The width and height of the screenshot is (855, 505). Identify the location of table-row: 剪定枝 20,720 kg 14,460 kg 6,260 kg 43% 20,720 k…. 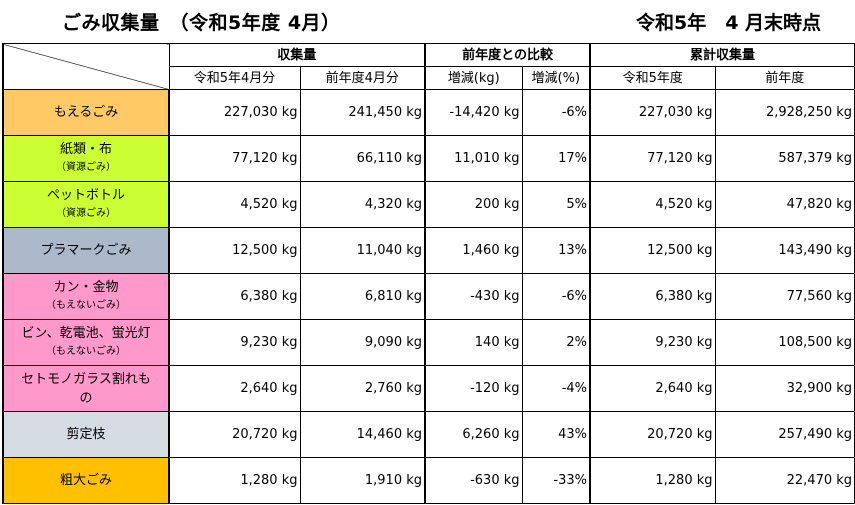
(428, 434).